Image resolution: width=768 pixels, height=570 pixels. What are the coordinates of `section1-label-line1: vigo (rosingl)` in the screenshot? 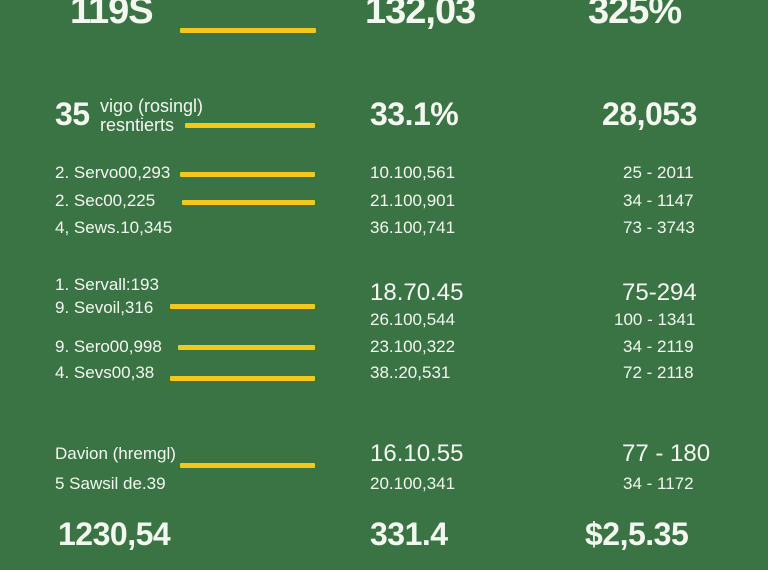 It's located at (152, 106).